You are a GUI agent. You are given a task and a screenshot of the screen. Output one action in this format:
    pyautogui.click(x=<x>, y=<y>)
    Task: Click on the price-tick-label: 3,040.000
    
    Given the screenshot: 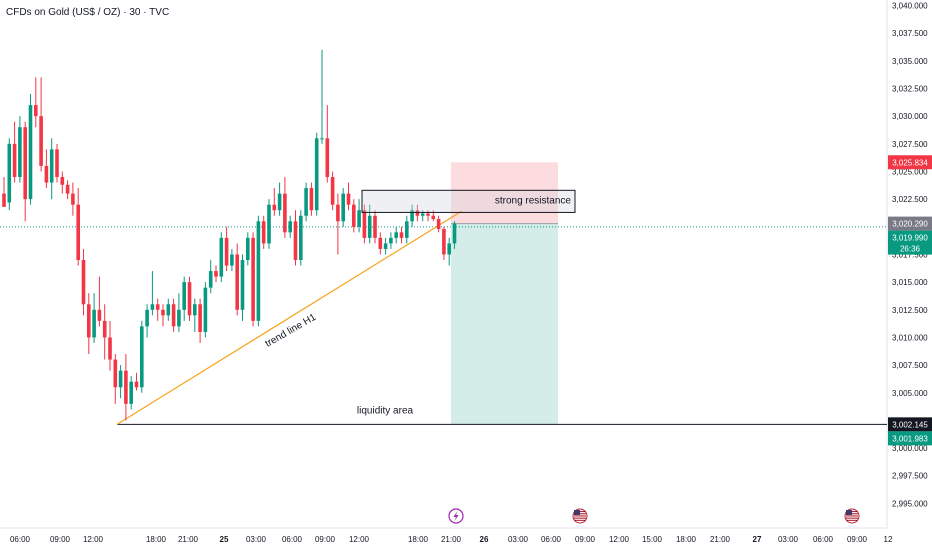 What is the action you would take?
    pyautogui.click(x=910, y=6)
    